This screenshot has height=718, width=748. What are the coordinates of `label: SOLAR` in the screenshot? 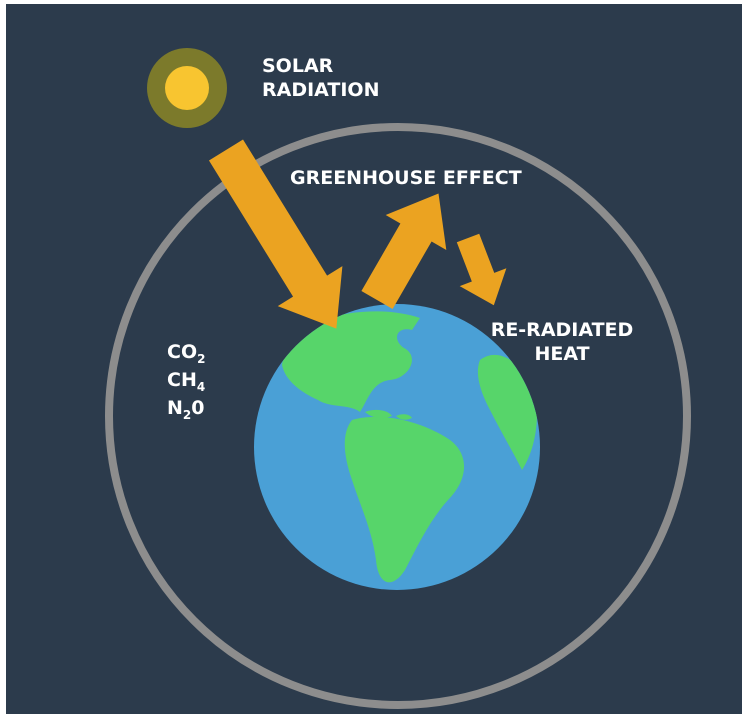 It's located at (298, 66).